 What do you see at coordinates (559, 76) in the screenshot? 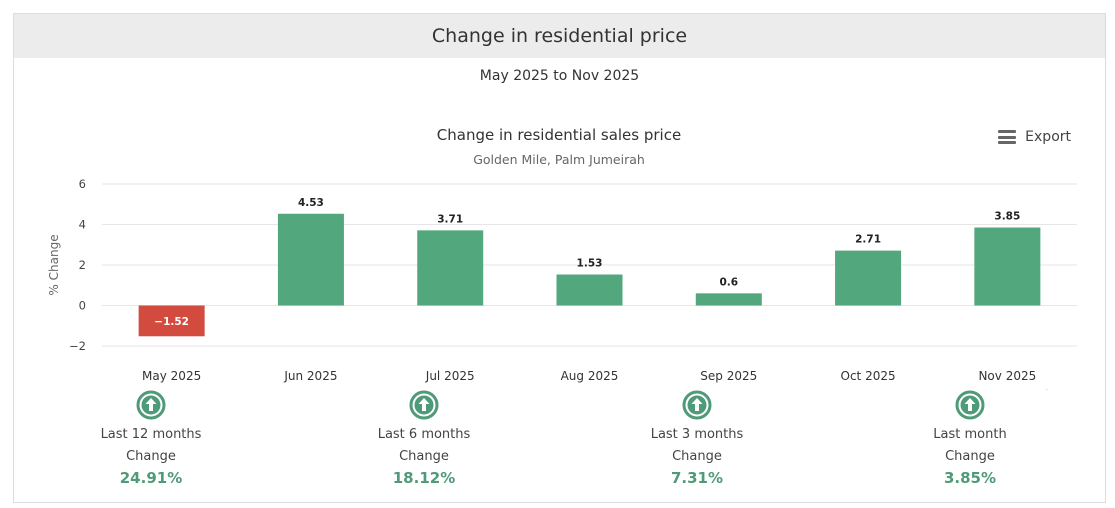
I see `date-range-label: May 2025 to Nov 2025` at bounding box center [559, 76].